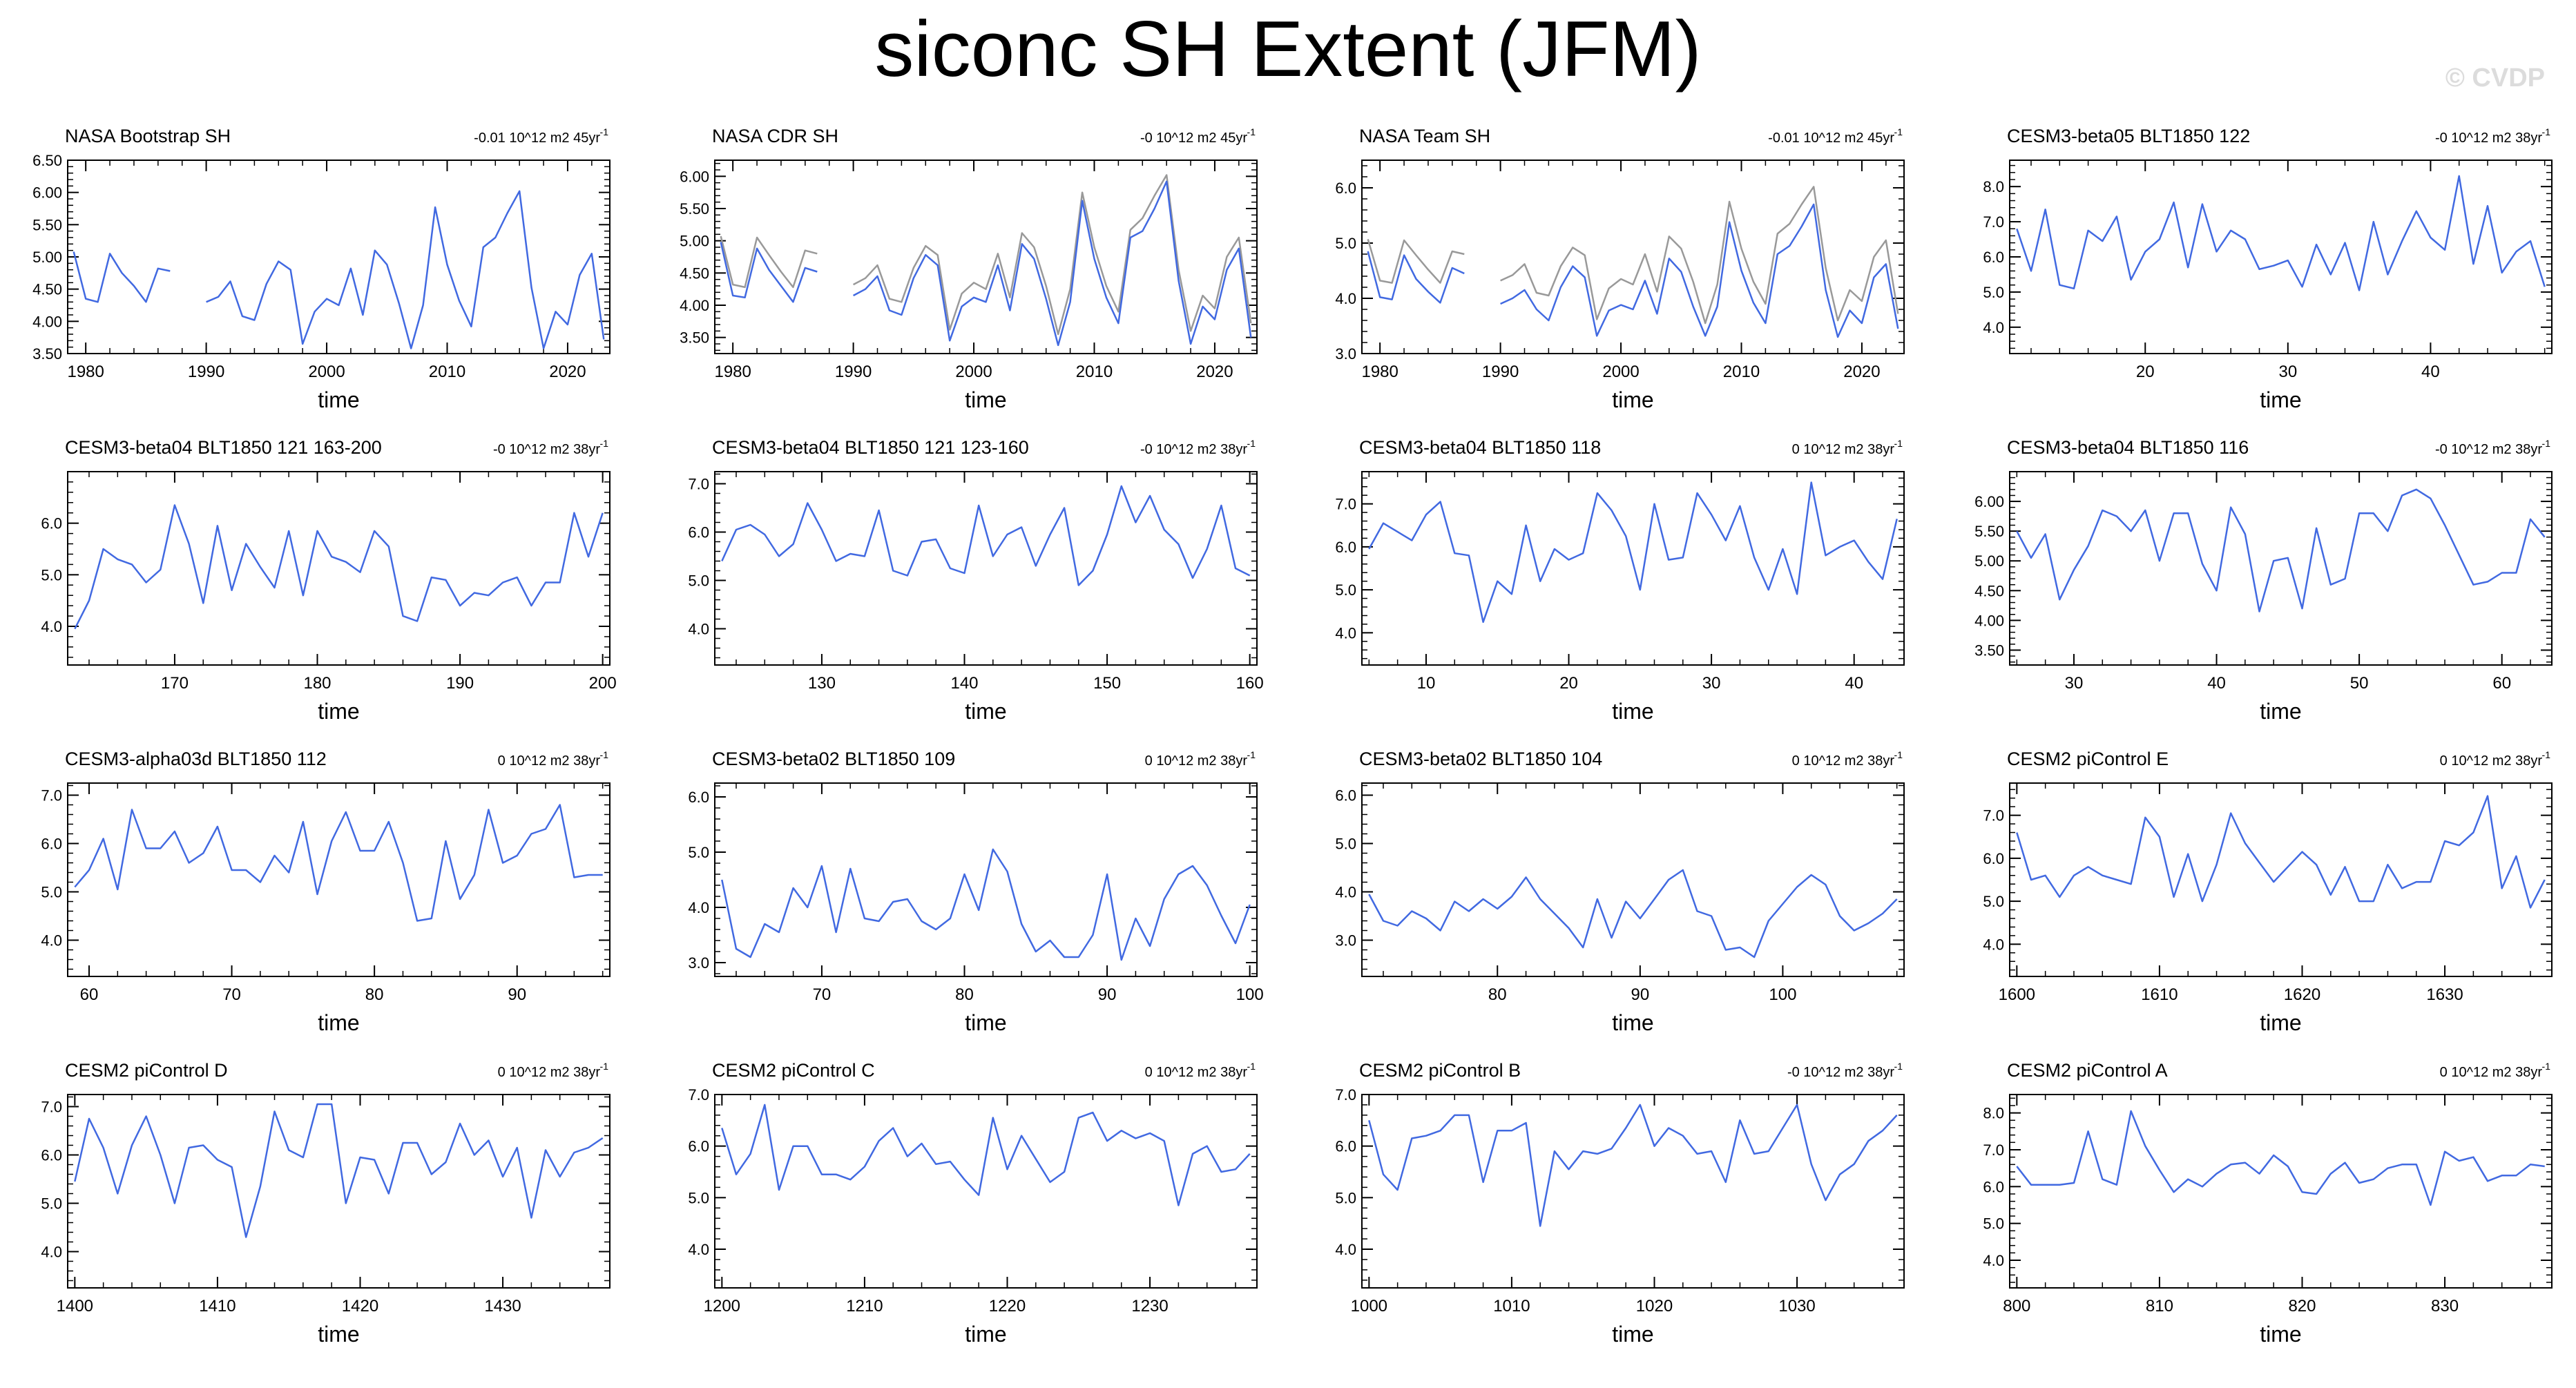 This screenshot has height=1388, width=2576. What do you see at coordinates (1149, 1306) in the screenshot?
I see `x-tick-label: 1230` at bounding box center [1149, 1306].